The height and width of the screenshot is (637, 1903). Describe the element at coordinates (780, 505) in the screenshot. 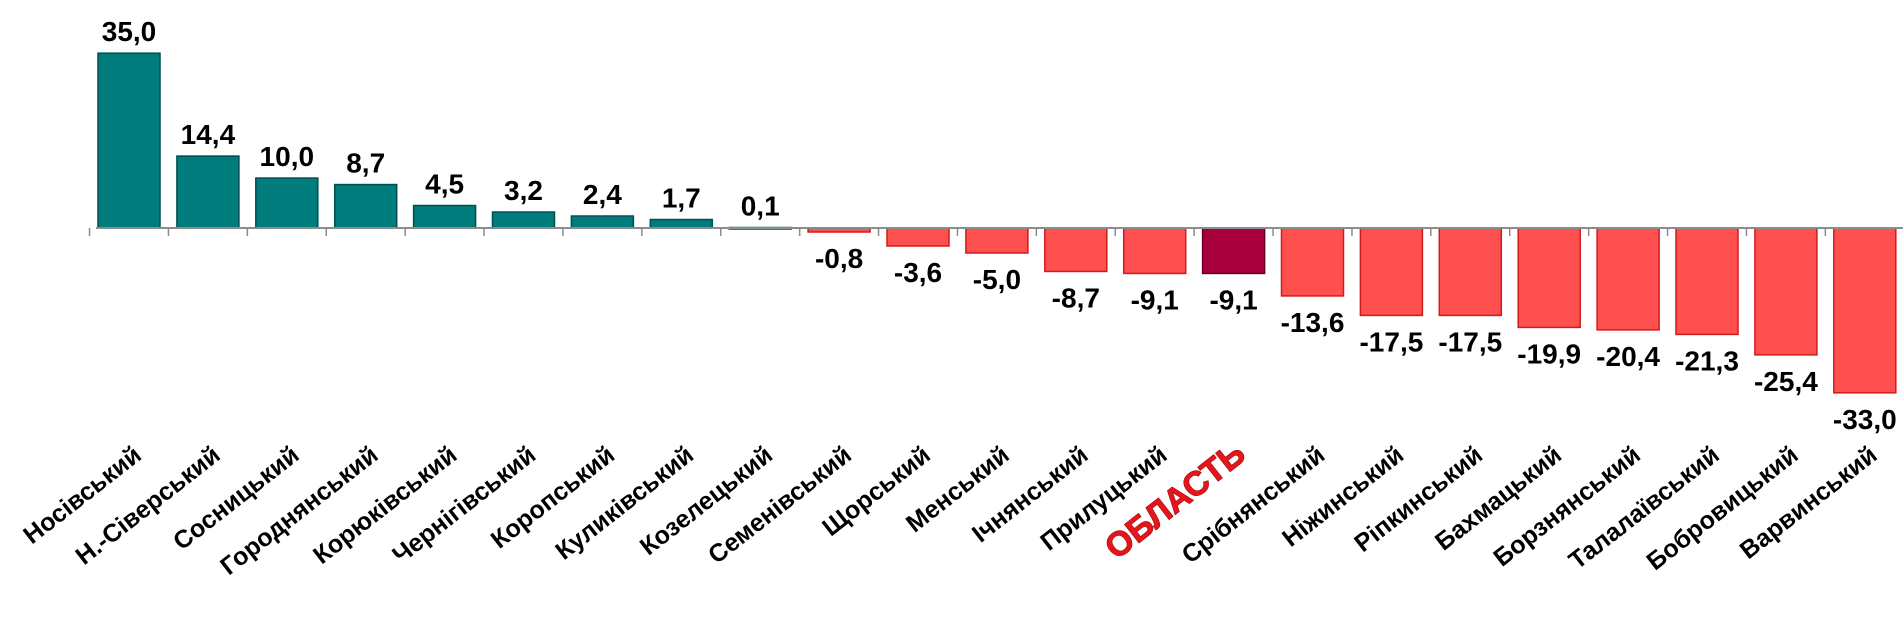

I see `category-label: Семенівський` at that location.